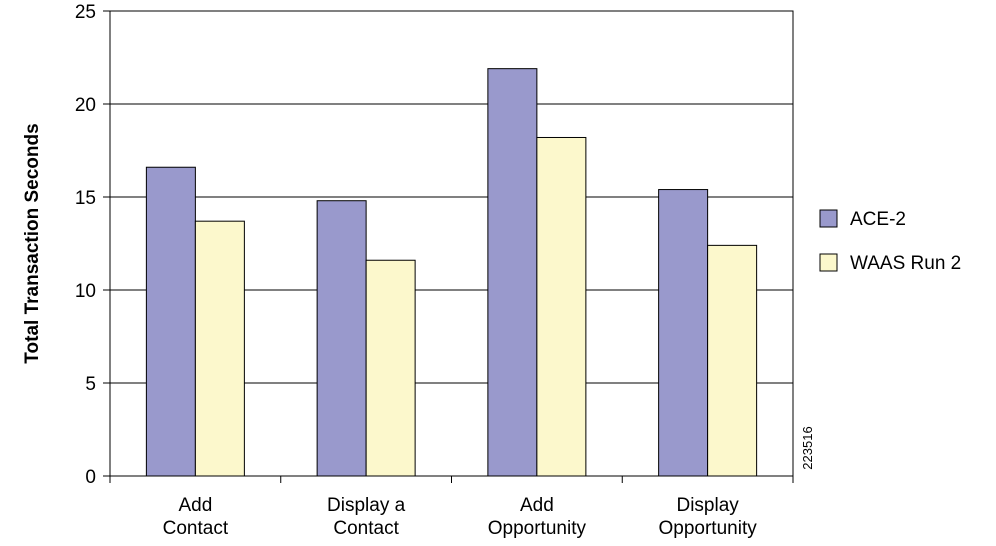 Image resolution: width=996 pixels, height=546 pixels. Describe the element at coordinates (85, 105) in the screenshot. I see `y-tick-label: 20` at that location.